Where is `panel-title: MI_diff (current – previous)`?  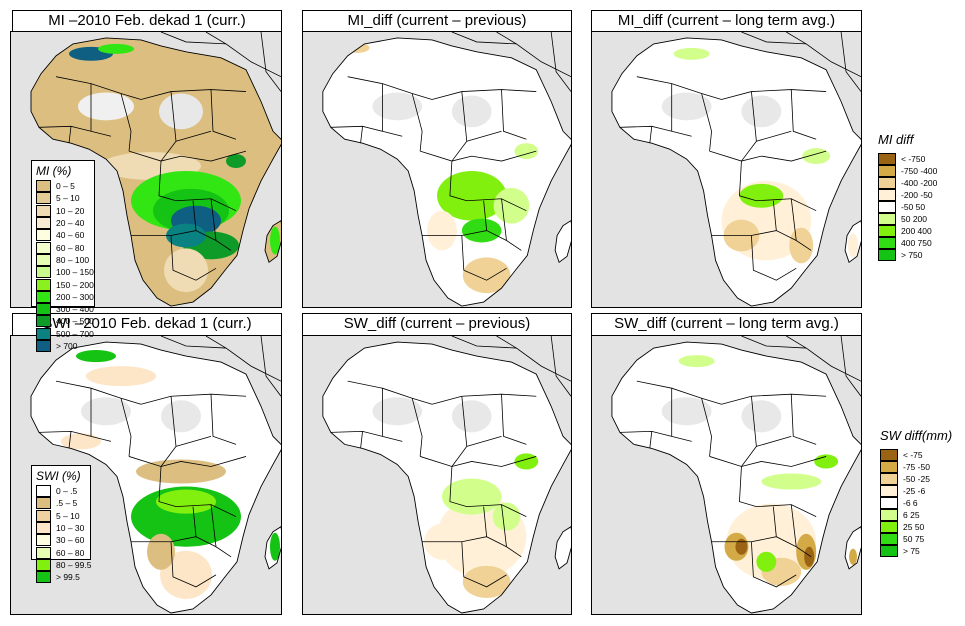
panel-title: MI_diff (current – previous) is located at coordinates (437, 21).